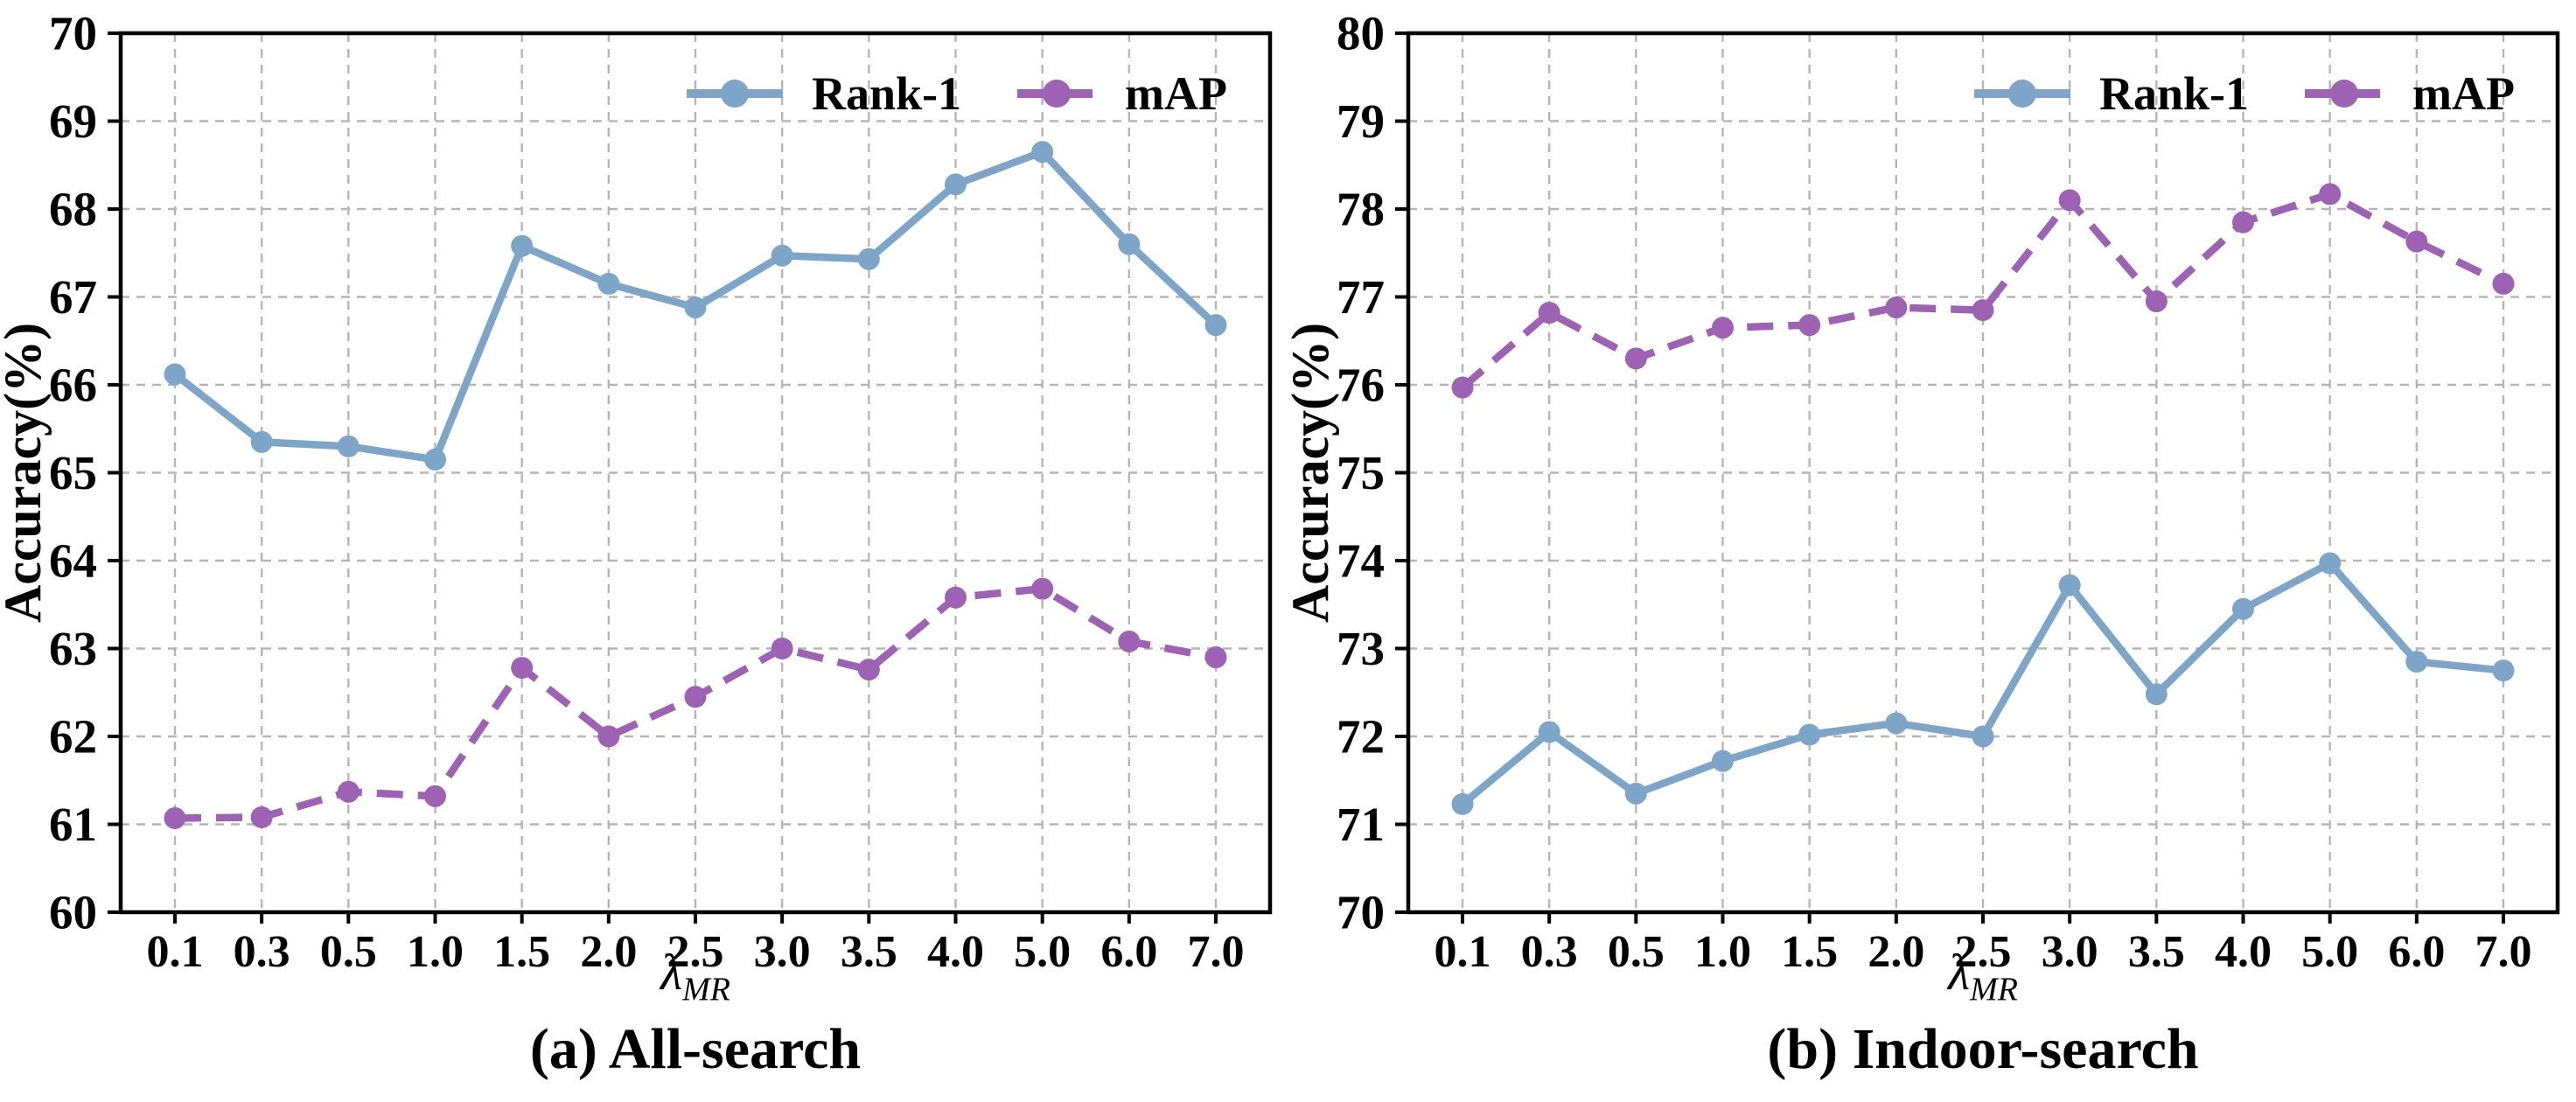  Describe the element at coordinates (1361, 737) in the screenshot. I see `y-tick-label: 72` at that location.